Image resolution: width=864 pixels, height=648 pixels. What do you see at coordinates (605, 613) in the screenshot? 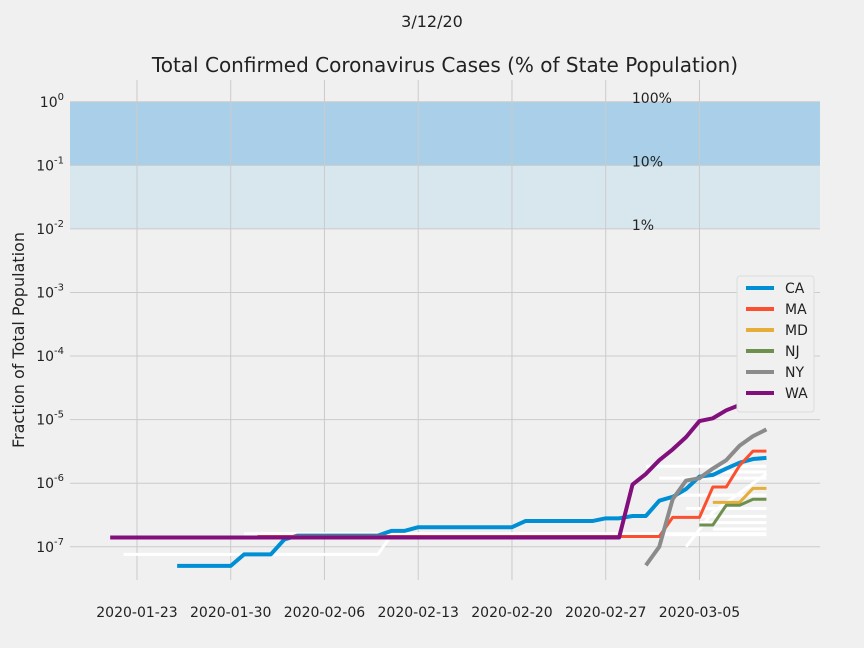
I see `x-tick-label: 2020-02-27` at bounding box center [605, 613].